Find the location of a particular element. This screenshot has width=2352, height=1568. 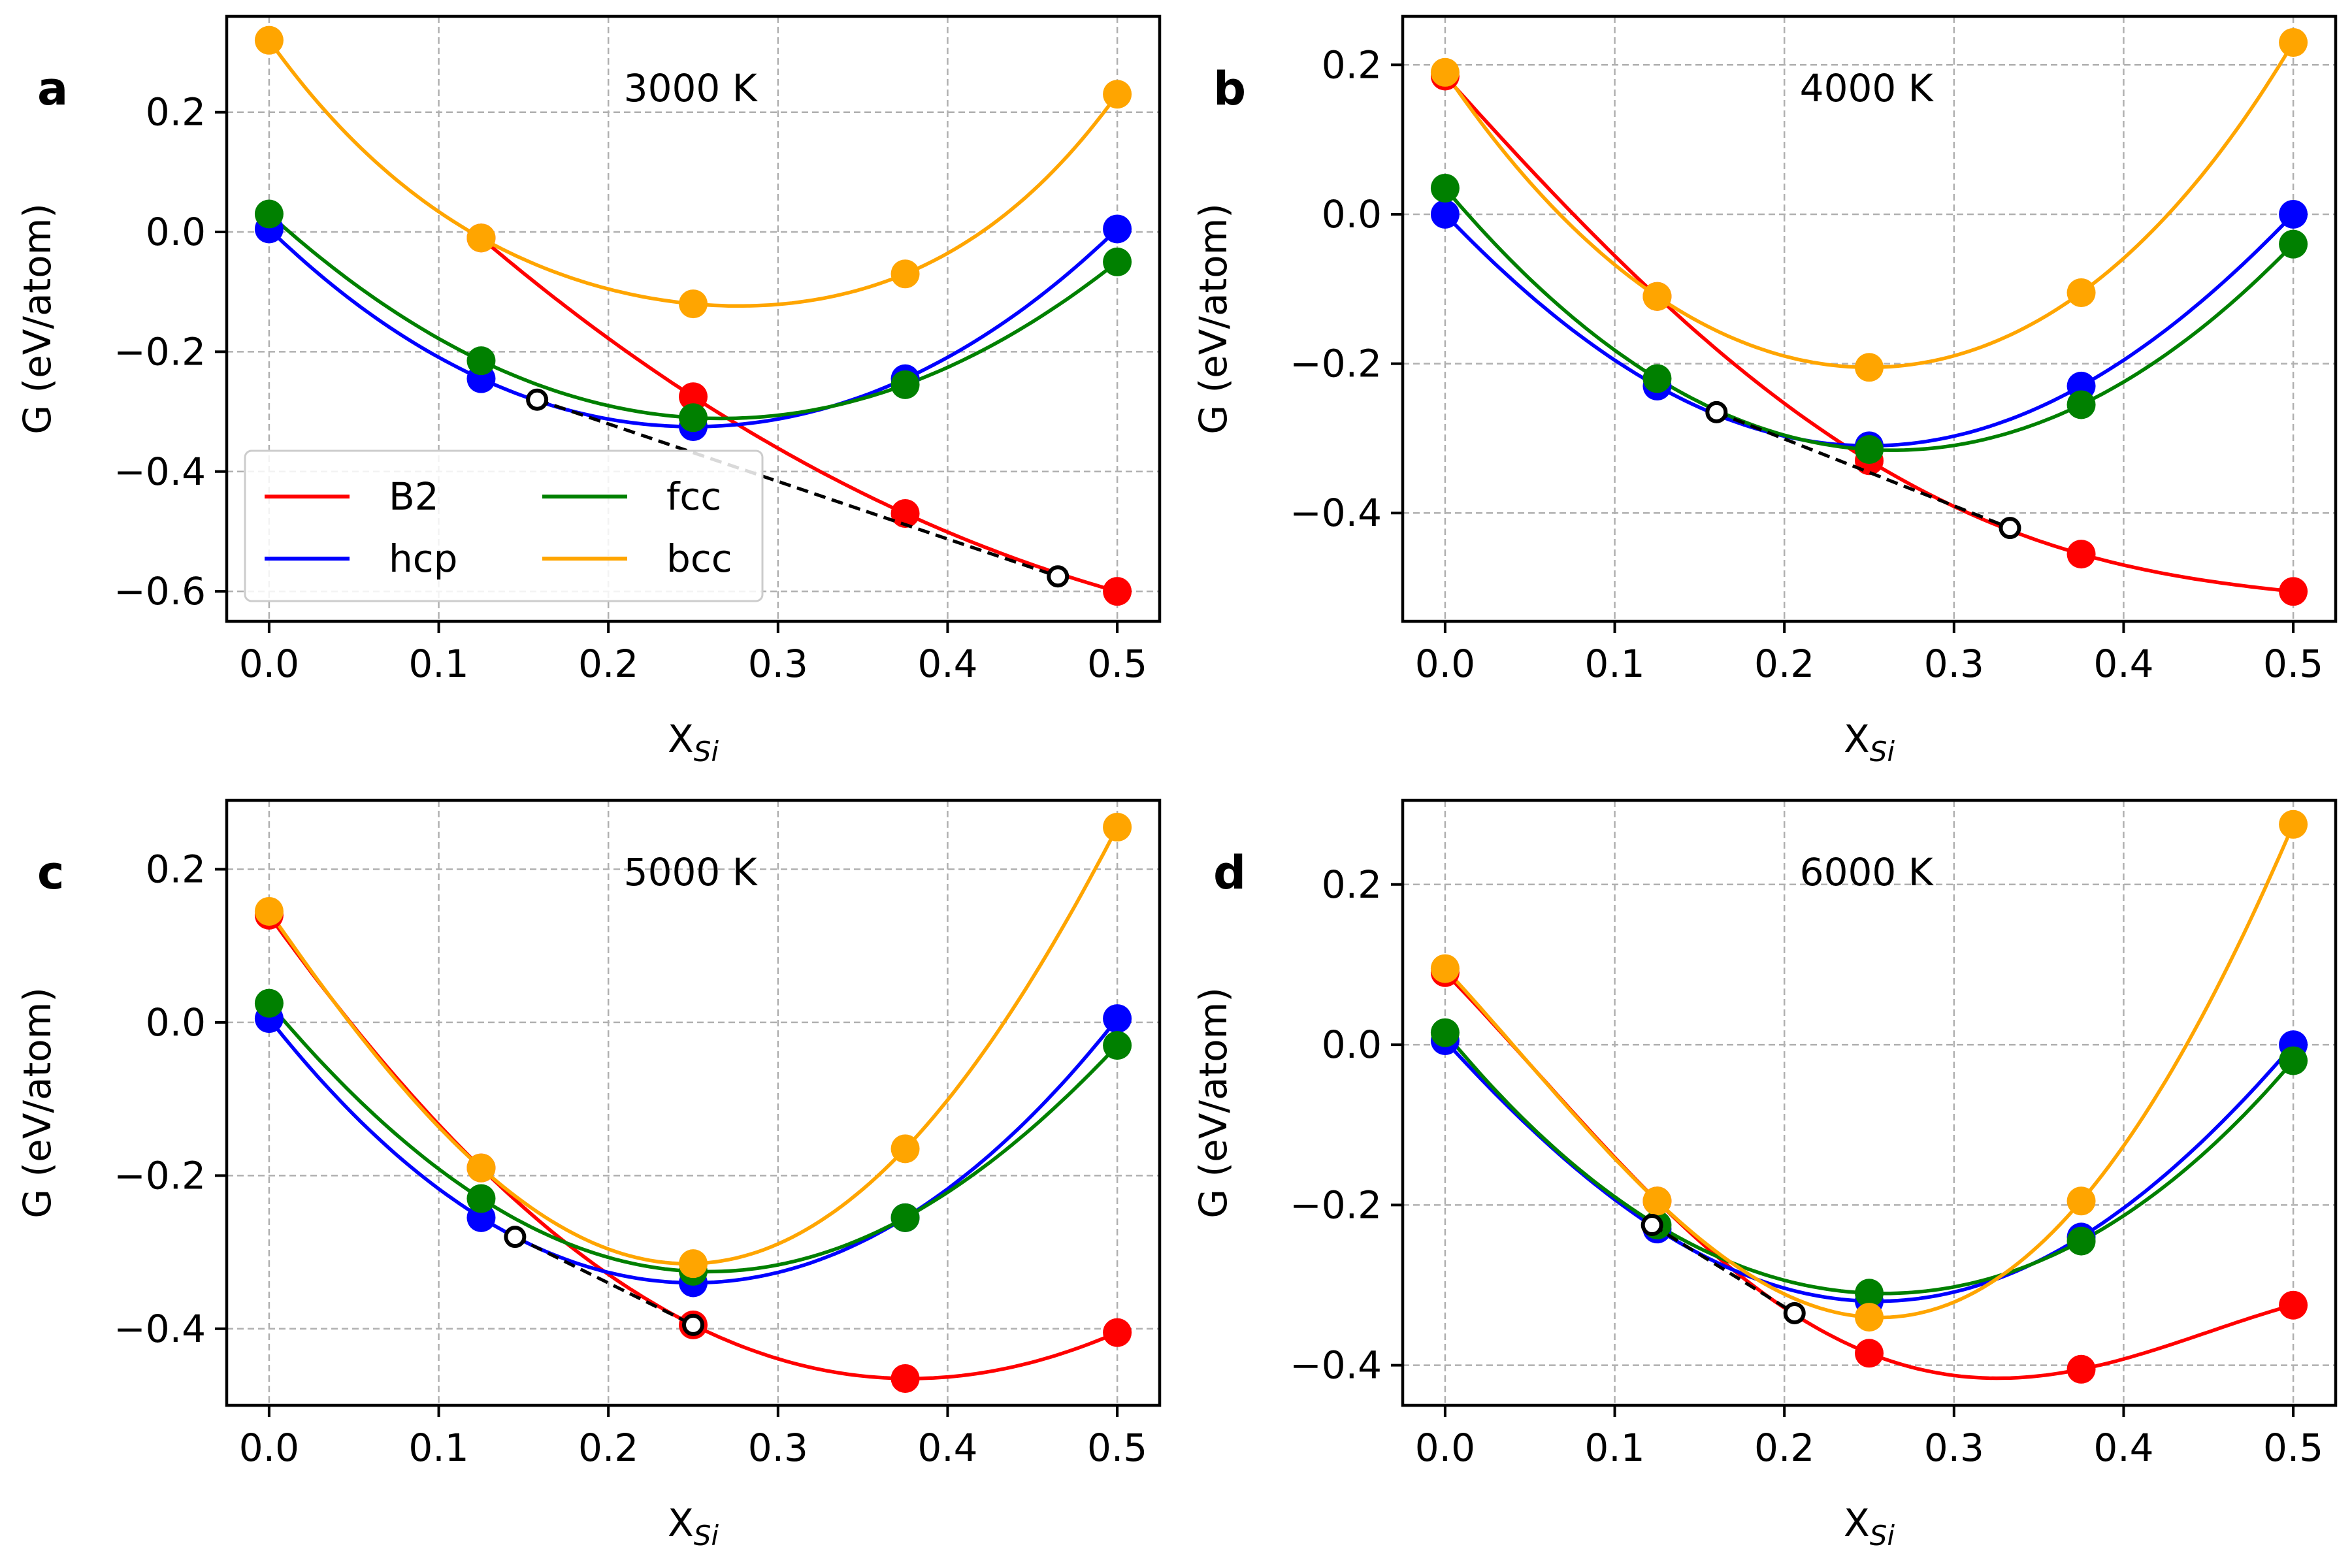

common-tangent-line is located at coordinates (604, 1281).